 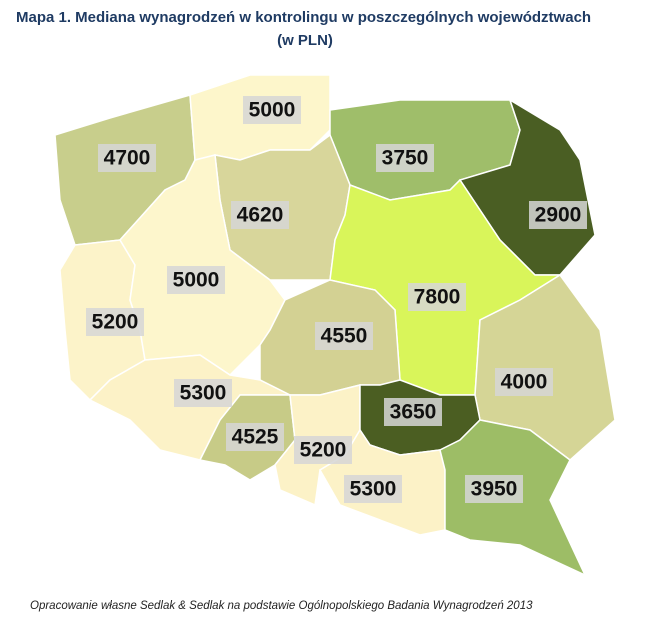 What do you see at coordinates (305, 40) in the screenshot?
I see `subtitle: (w PLN)` at bounding box center [305, 40].